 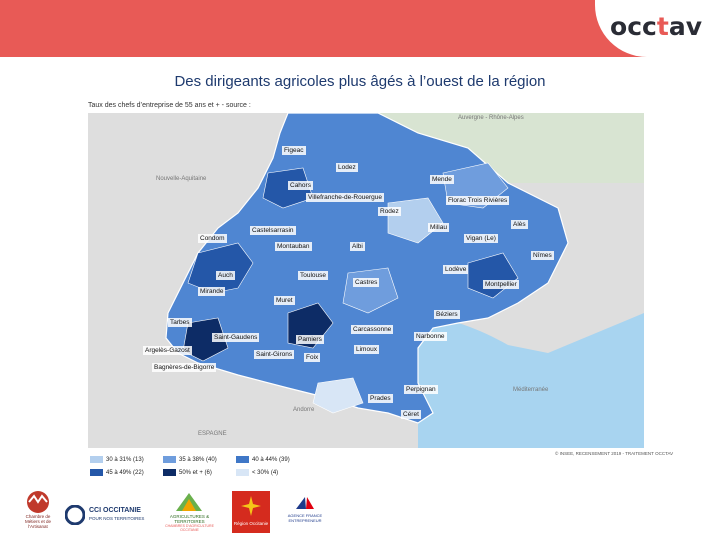 I want to click on legend-item: 45 à 49% (22), so click(x=117, y=472).